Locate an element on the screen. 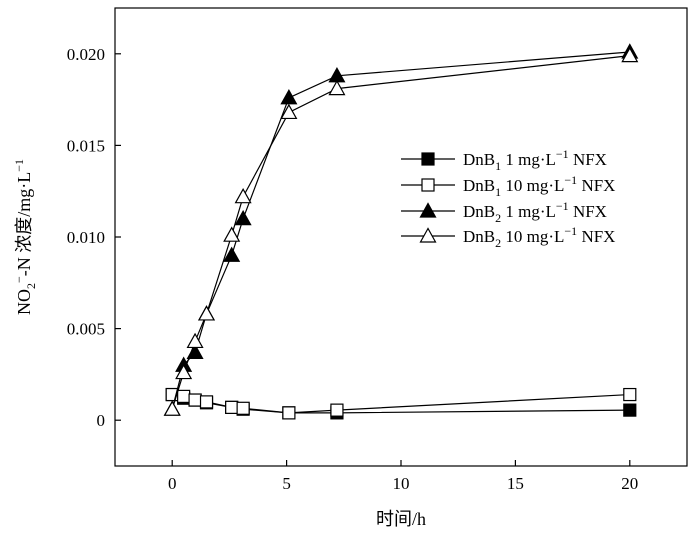  legend-label: DnB1 10 mg·L−1 NFX is located at coordinates (539, 186).